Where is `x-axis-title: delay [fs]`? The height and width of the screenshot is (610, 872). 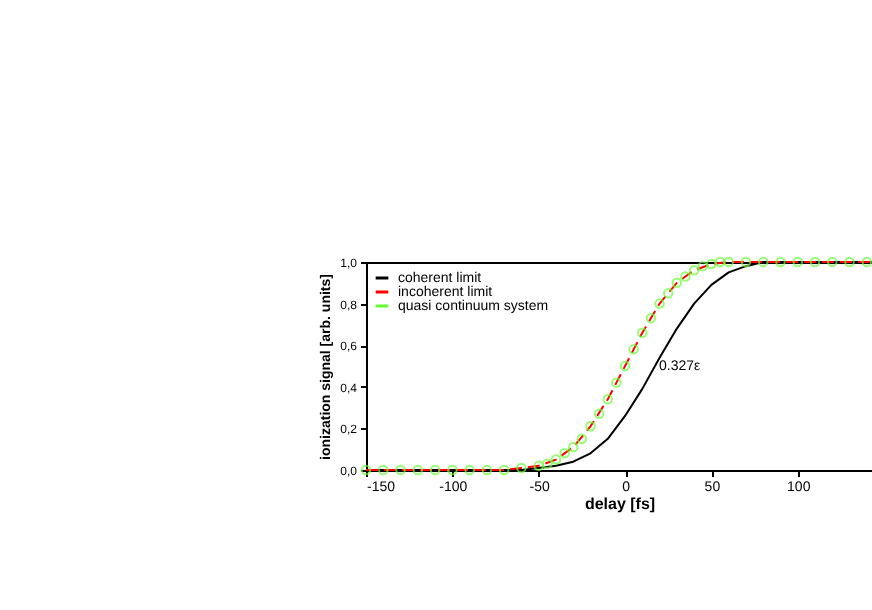
x-axis-title: delay [fs] is located at coordinates (620, 504).